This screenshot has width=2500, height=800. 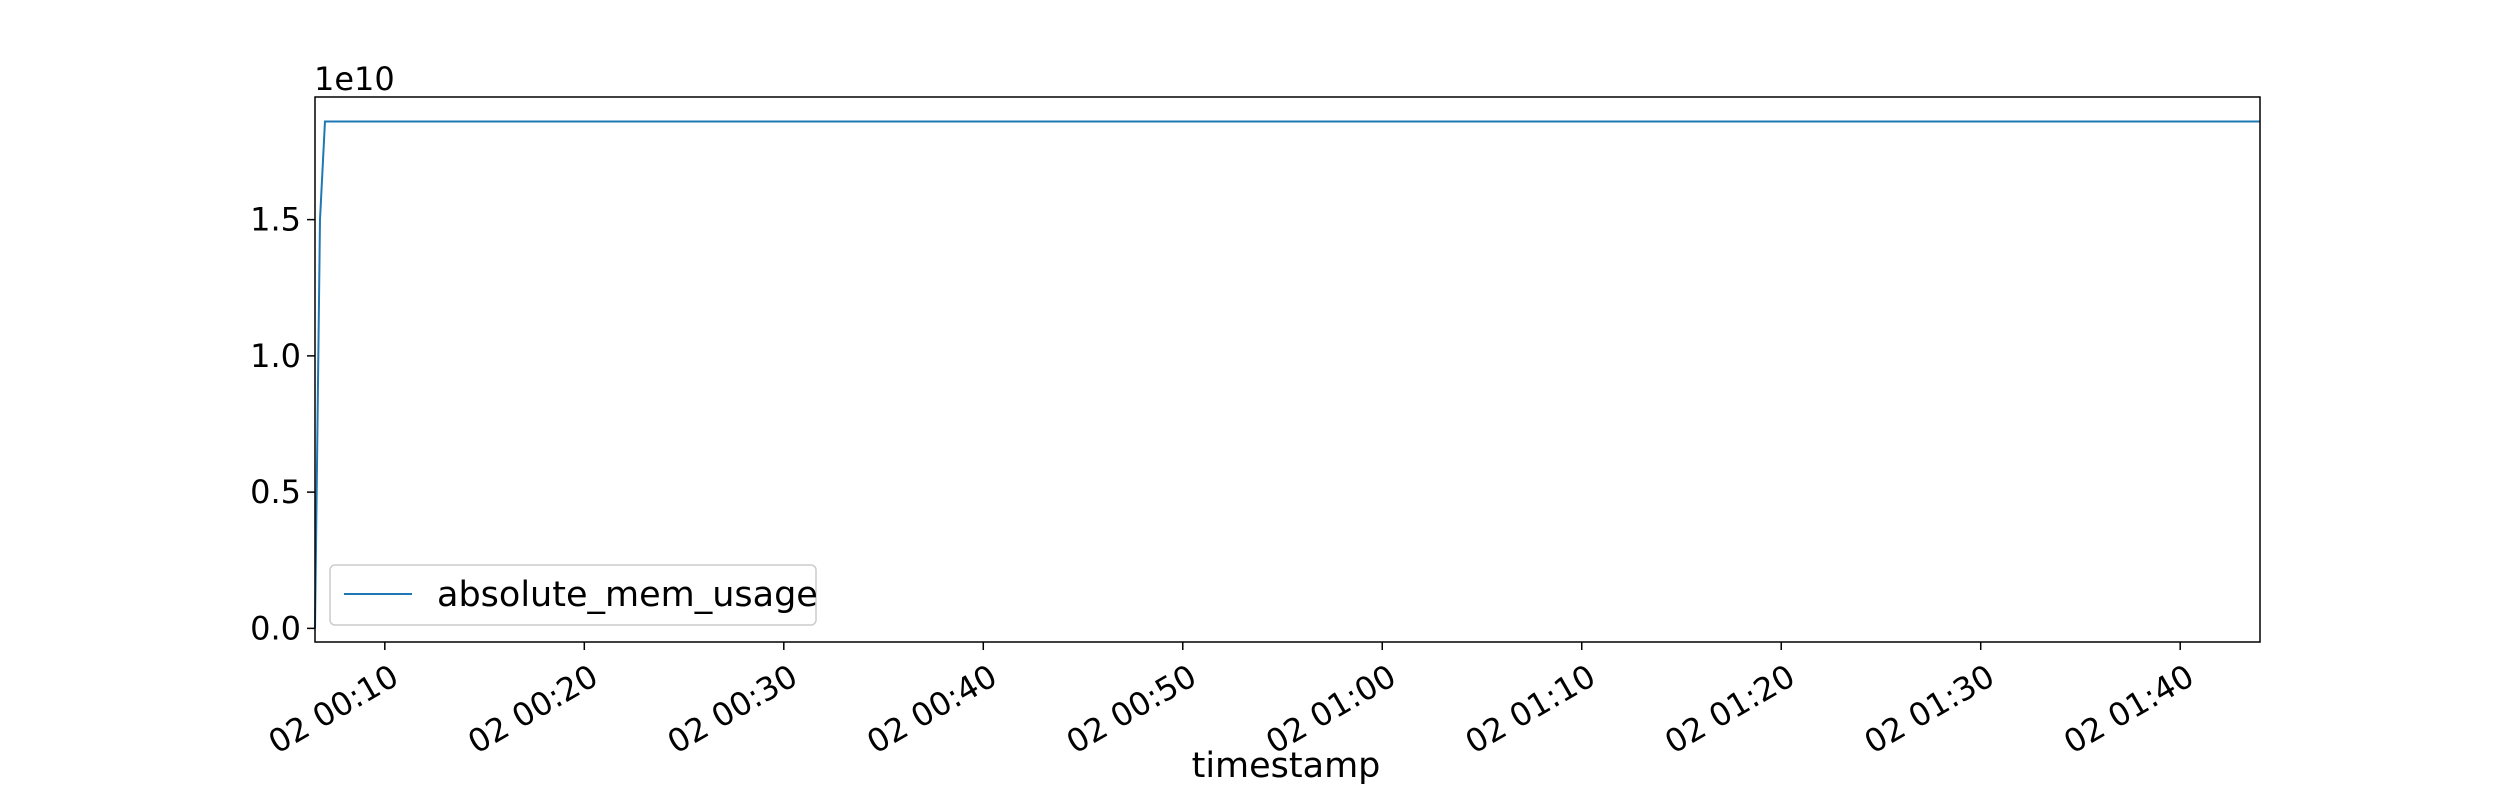 I want to click on legend-box, so click(x=573, y=595).